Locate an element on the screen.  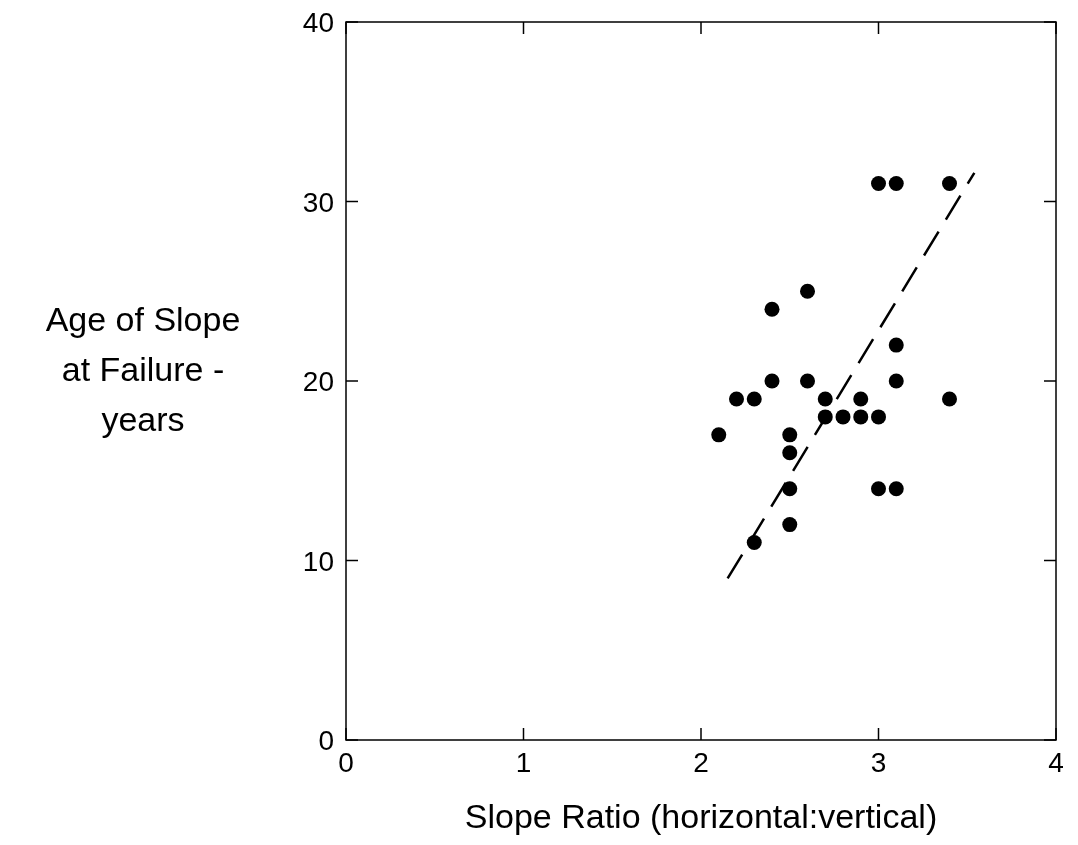
y-tick-label: 0 is located at coordinates (326, 740).